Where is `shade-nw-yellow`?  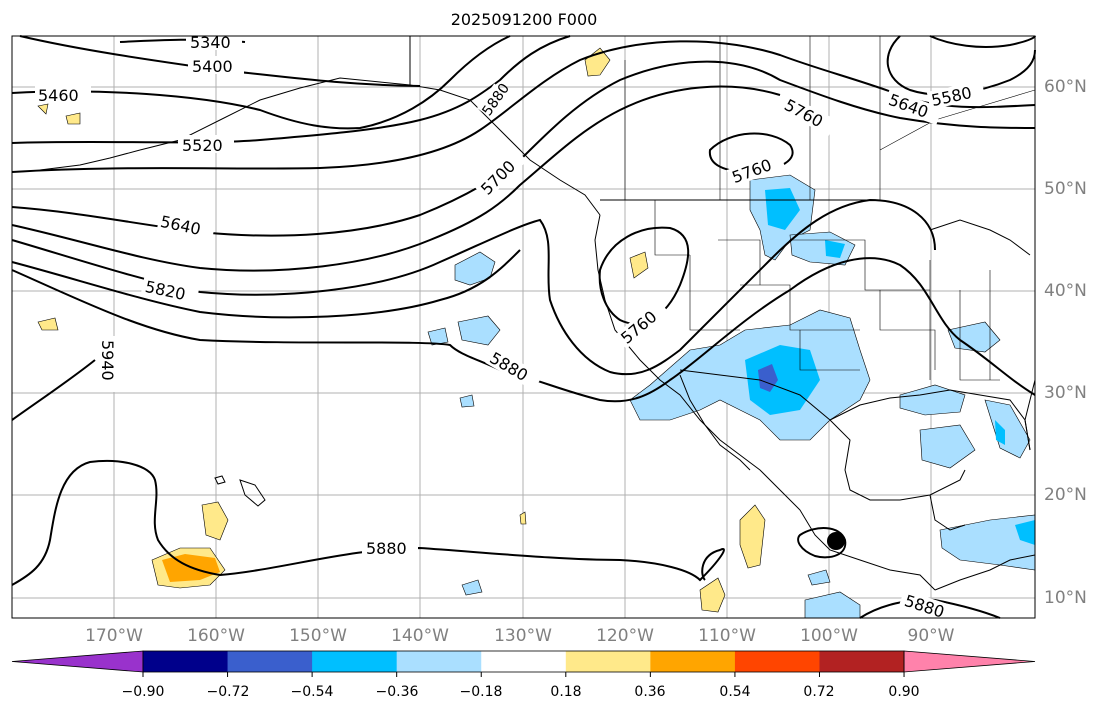
shade-nw-yellow is located at coordinates (43, 109).